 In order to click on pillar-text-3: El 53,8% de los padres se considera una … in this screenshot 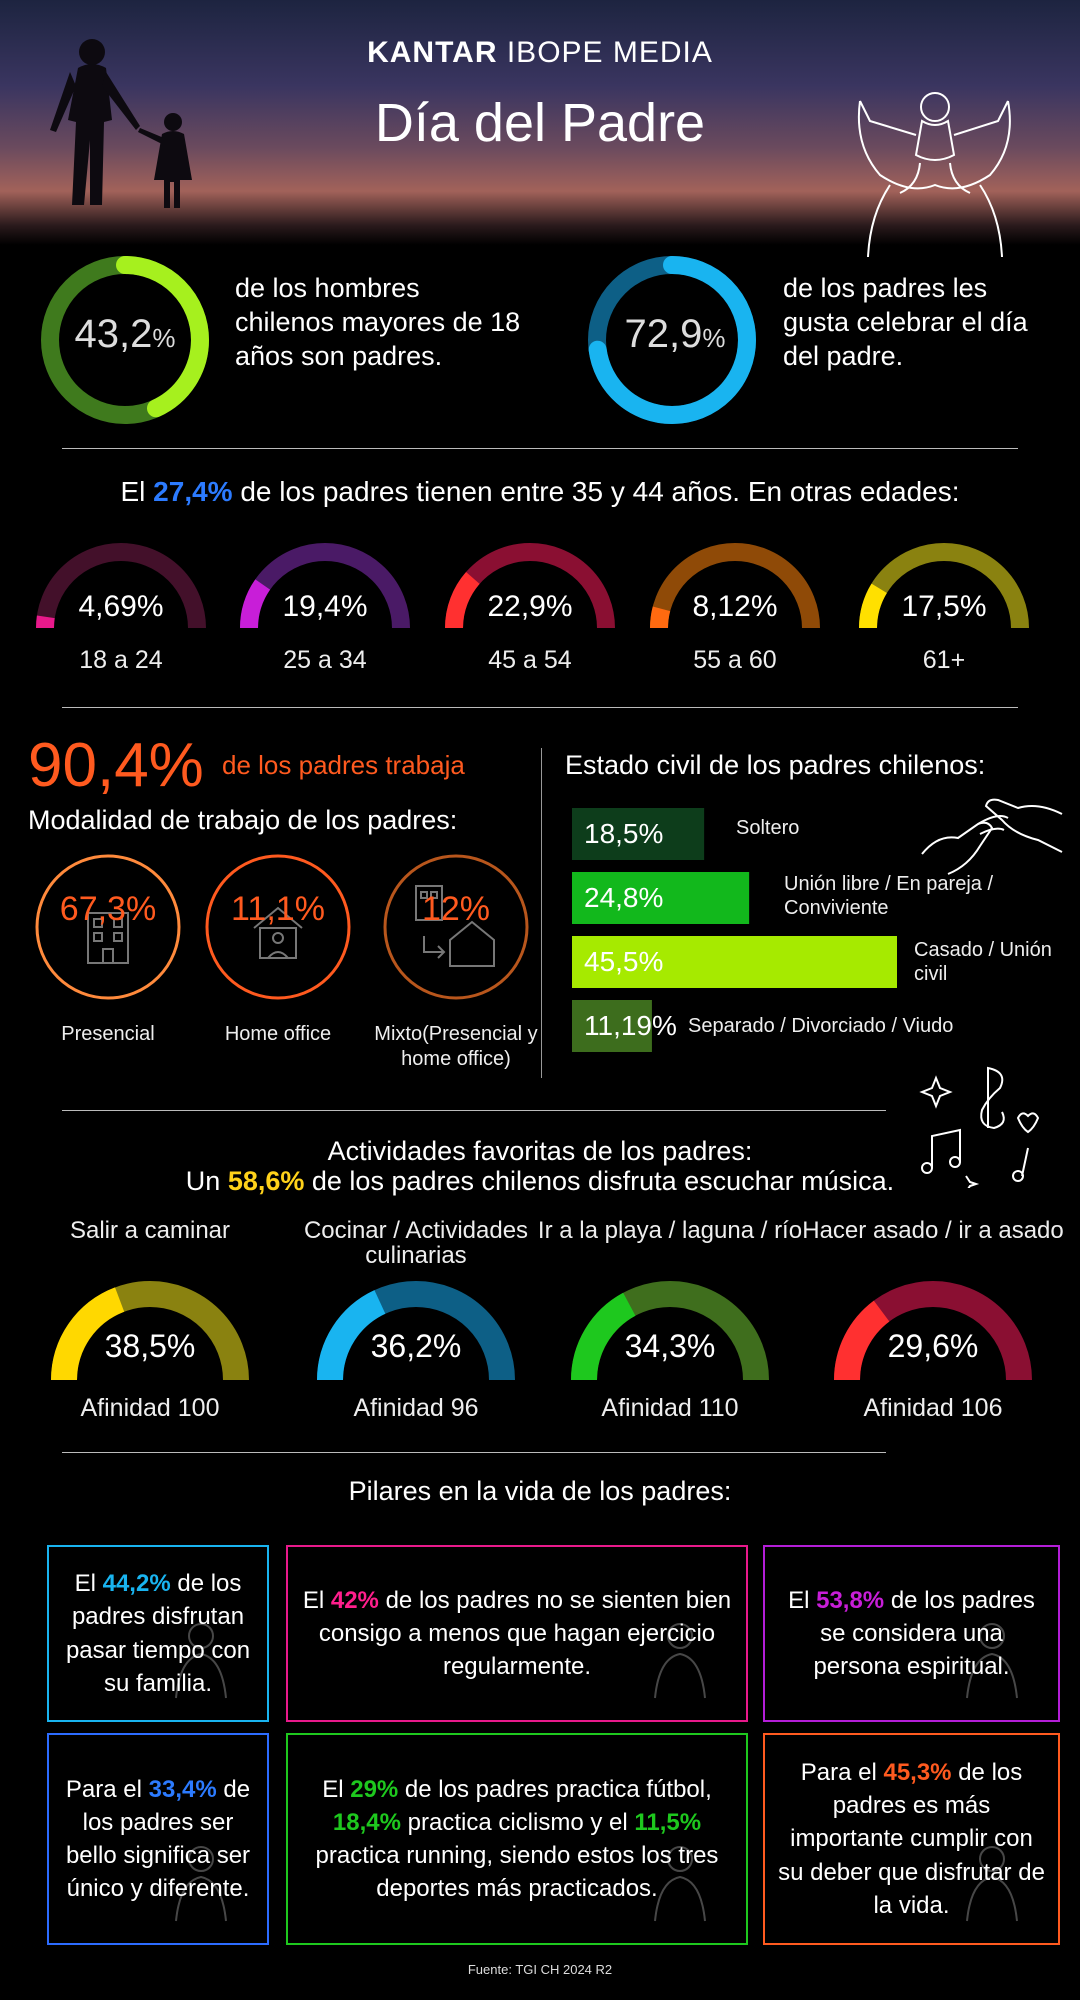, I will do `click(911, 1633)`.